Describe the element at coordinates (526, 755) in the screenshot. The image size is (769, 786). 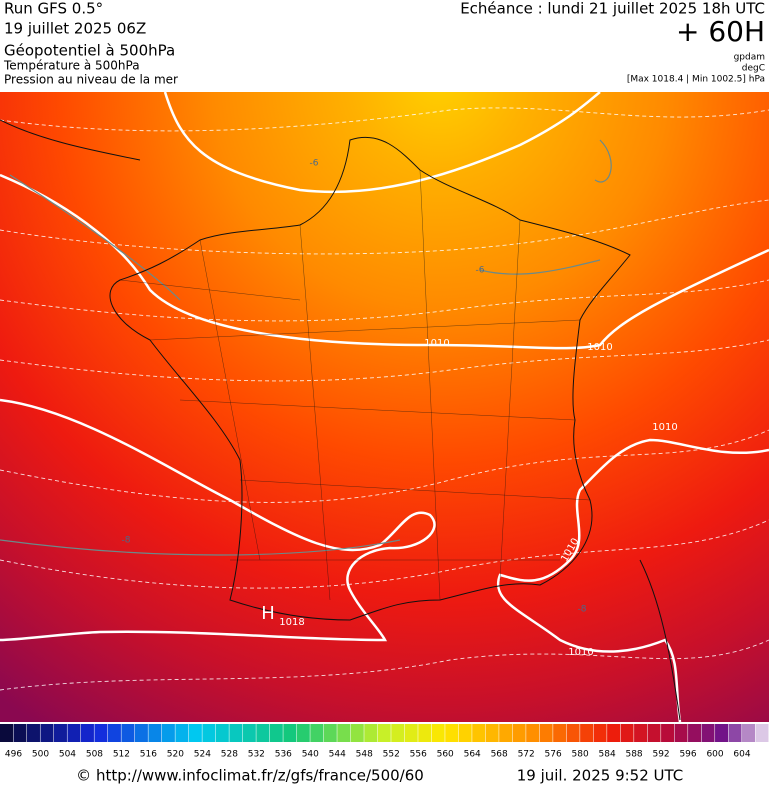
I see `colorbar-label: 572` at that location.